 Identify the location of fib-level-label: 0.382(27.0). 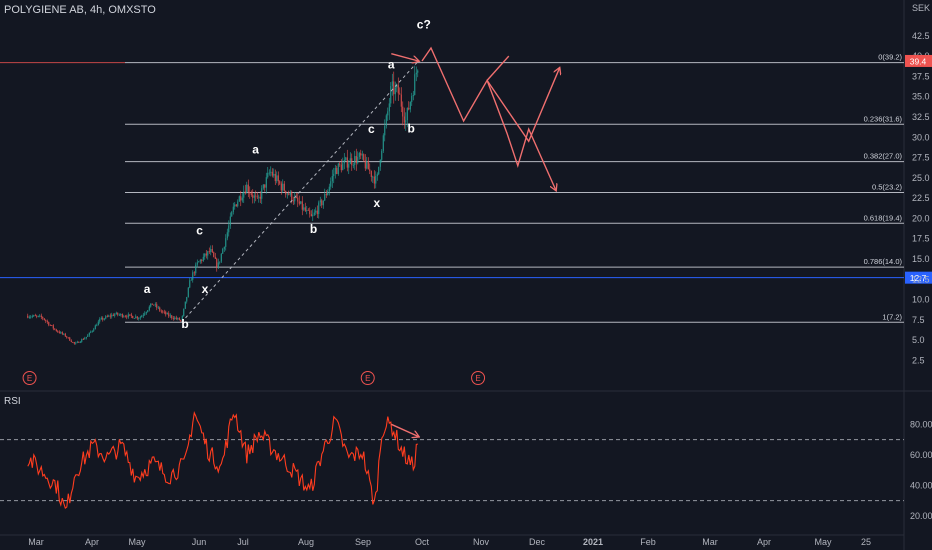
(883, 156).